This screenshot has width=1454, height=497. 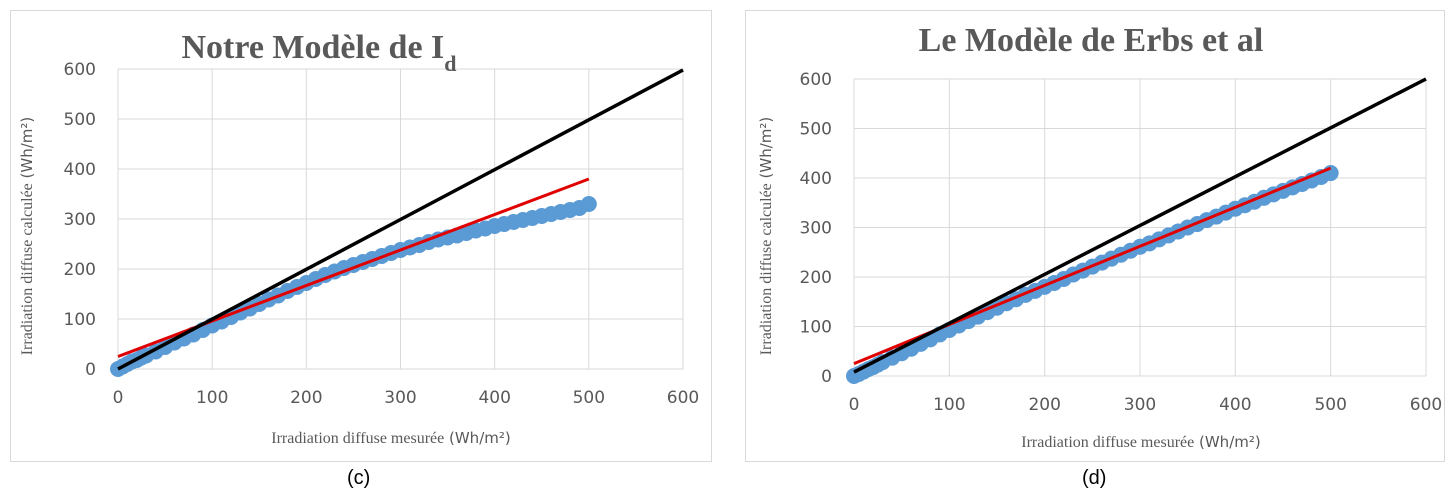 I want to click on chart-title: Le Modèle de Erbs et al, so click(x=1091, y=40).